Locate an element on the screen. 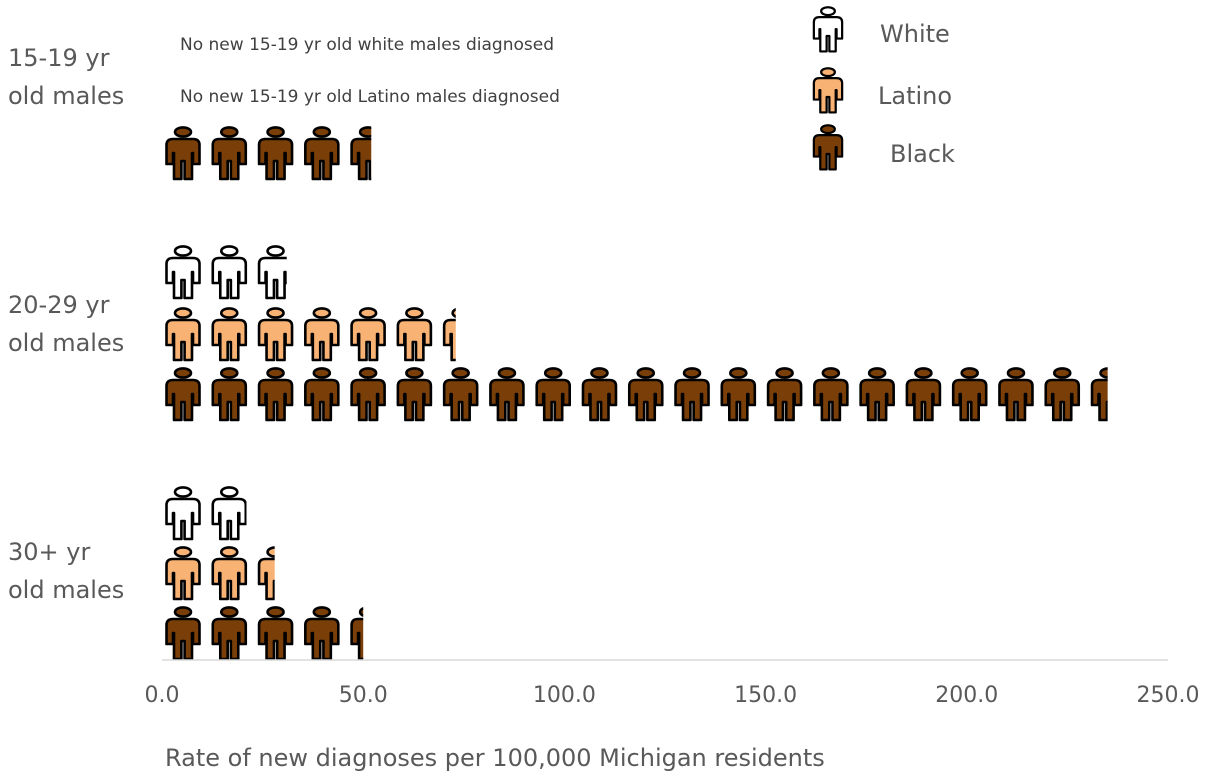 The width and height of the screenshot is (1216, 779). bar-black-20-29-yr-old-males is located at coordinates (636, 394).